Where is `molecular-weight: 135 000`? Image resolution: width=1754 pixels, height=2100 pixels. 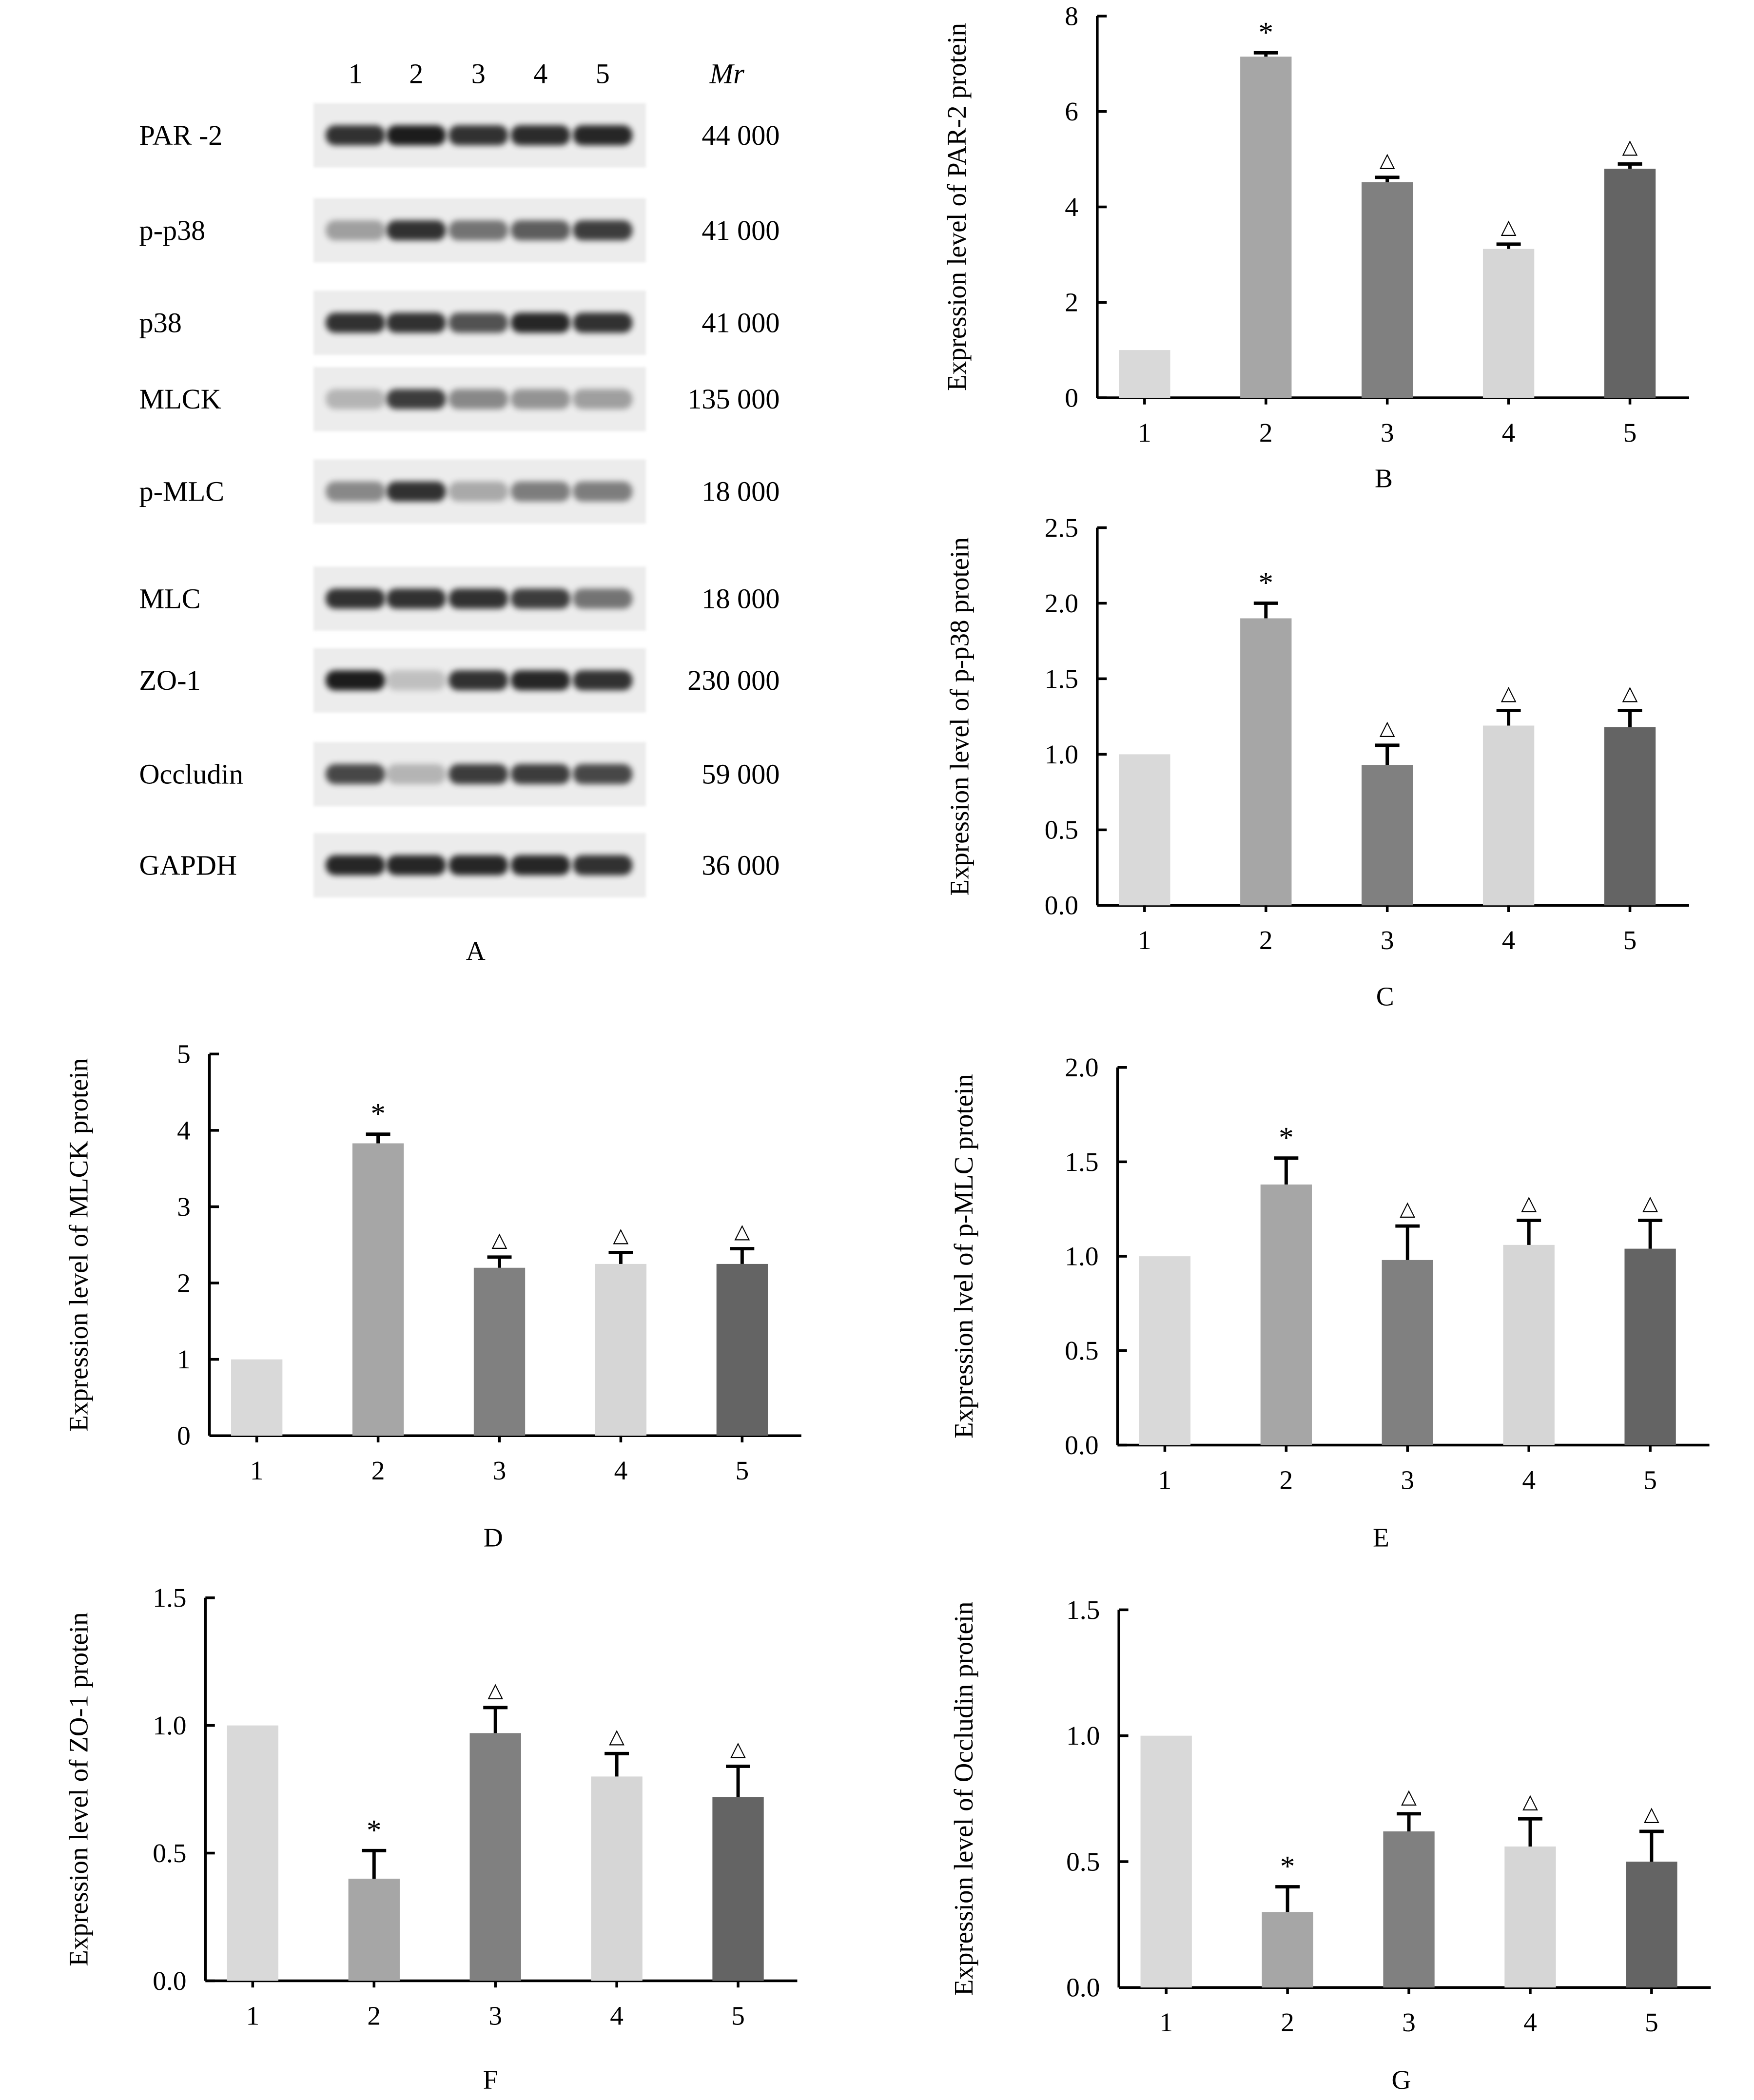
molecular-weight: 135 000 is located at coordinates (734, 399).